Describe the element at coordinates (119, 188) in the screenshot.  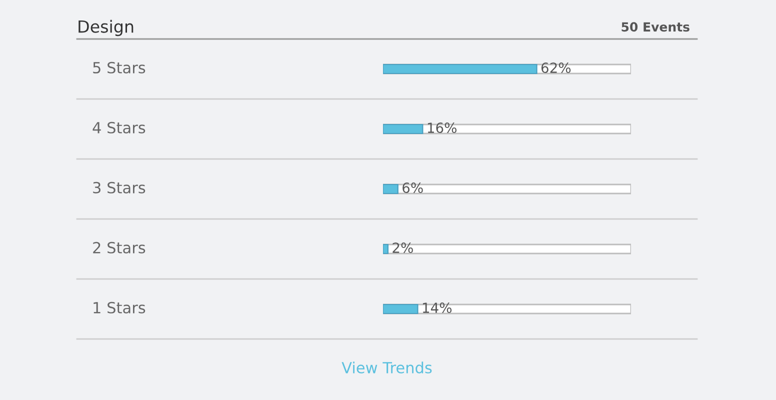
I see `y-tick-label: 3 Stars` at that location.